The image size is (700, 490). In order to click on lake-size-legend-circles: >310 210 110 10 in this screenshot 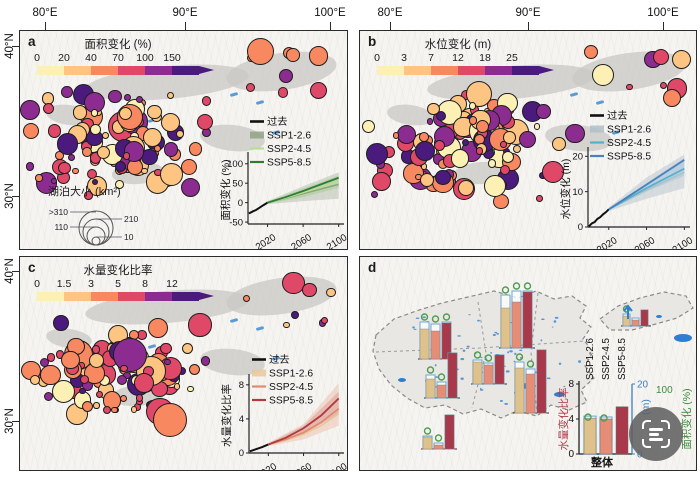, I will do `click(93, 226)`.